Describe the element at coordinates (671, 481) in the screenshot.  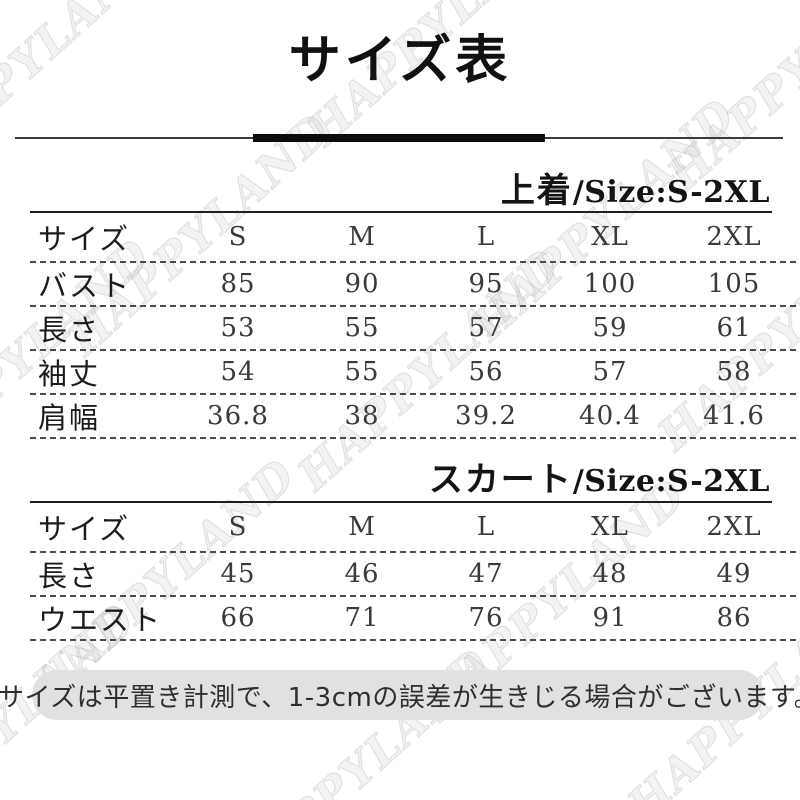
I see `skirt-heading-size: /Size:S-2XL` at that location.